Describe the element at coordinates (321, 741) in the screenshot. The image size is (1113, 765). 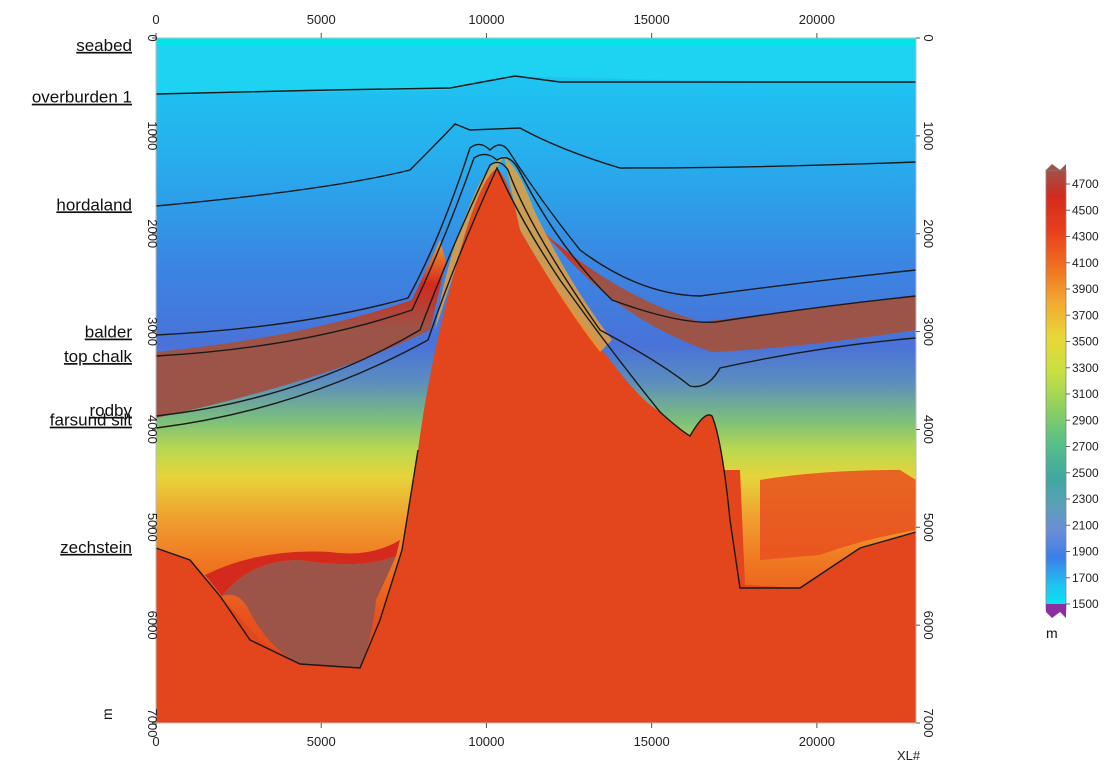
I see `bottom-x-tick-label: 5000` at that location.